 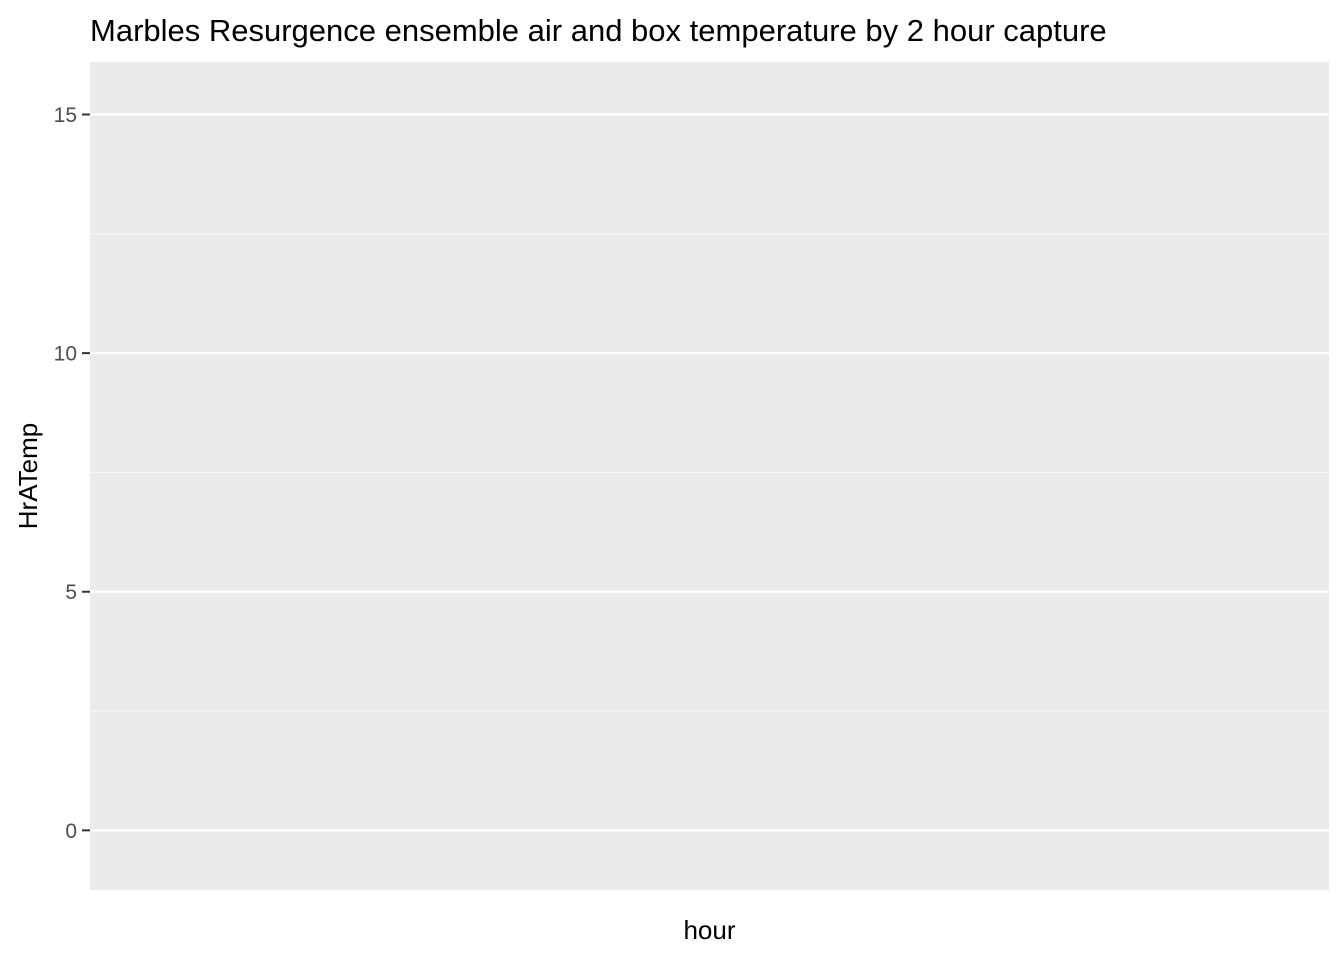 I want to click on y-tick-label: 10, so click(x=65, y=354).